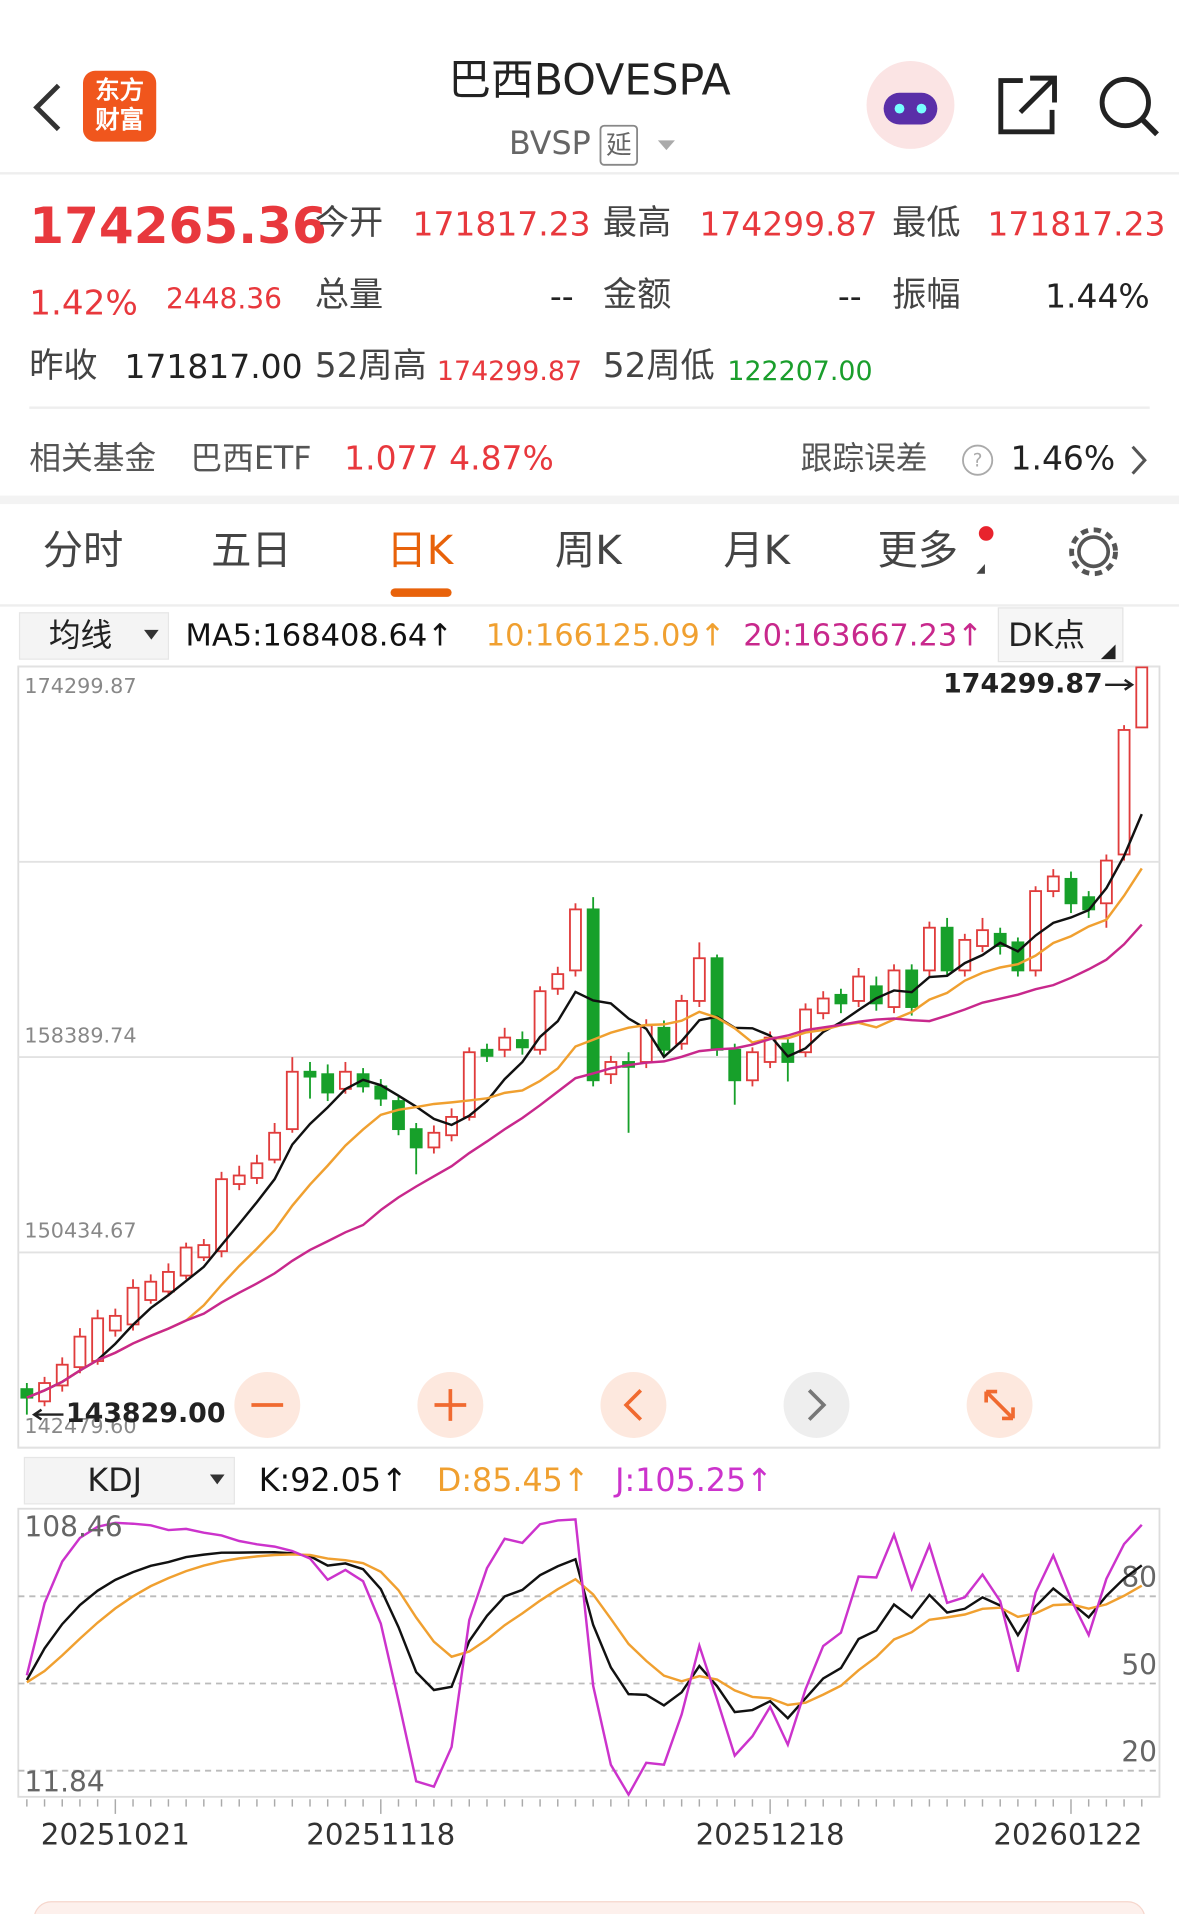 This screenshot has width=1179, height=1914. Describe the element at coordinates (92, 459) in the screenshot. I see `fund-label: 相关基金` at that location.